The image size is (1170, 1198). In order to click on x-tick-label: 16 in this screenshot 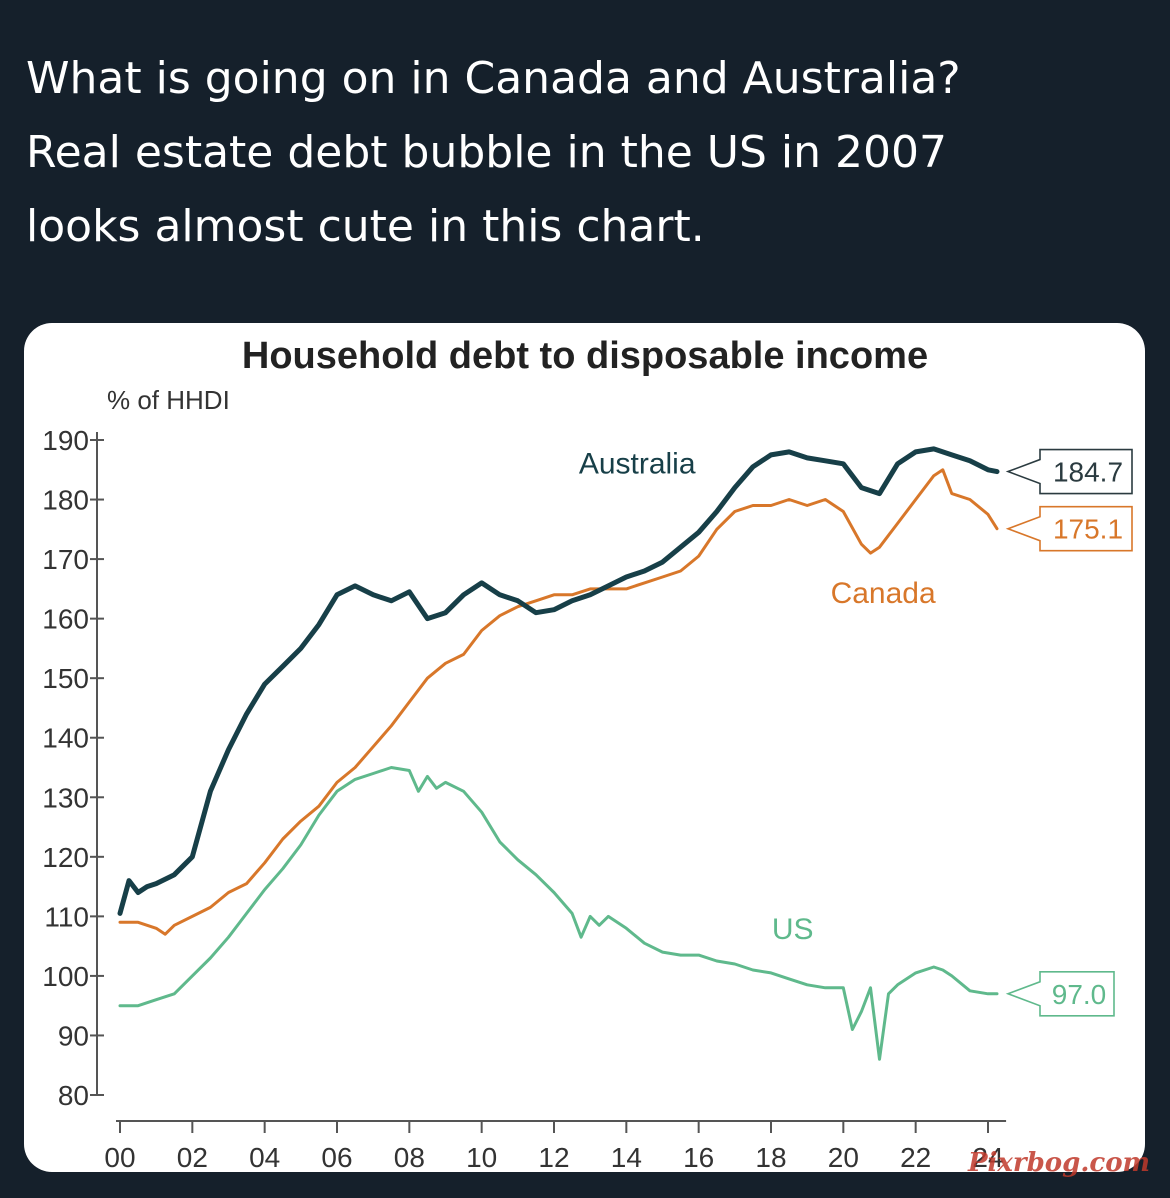, I will do `click(698, 1157)`.